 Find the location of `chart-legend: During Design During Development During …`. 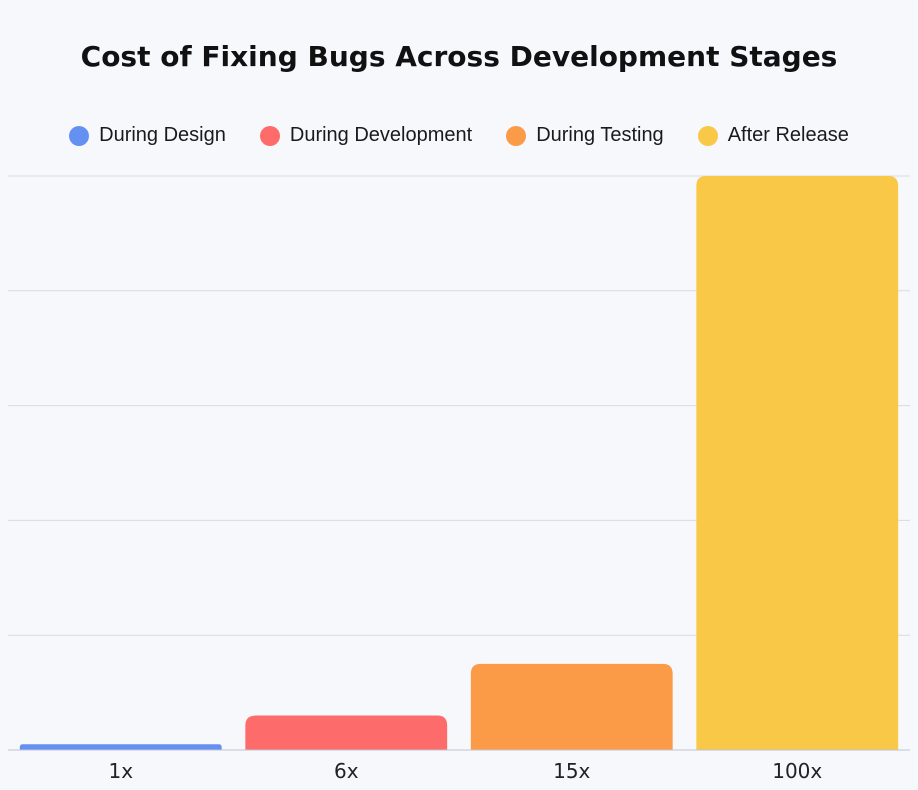

chart-legend: During Design During Development During … is located at coordinates (459, 135).